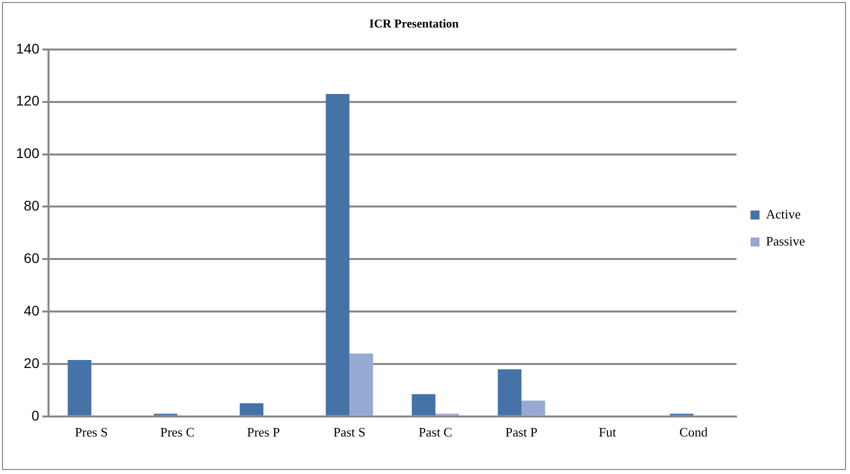 Image resolution: width=850 pixels, height=474 pixels. Describe the element at coordinates (28, 153) in the screenshot. I see `y-tick-label: 100` at that location.